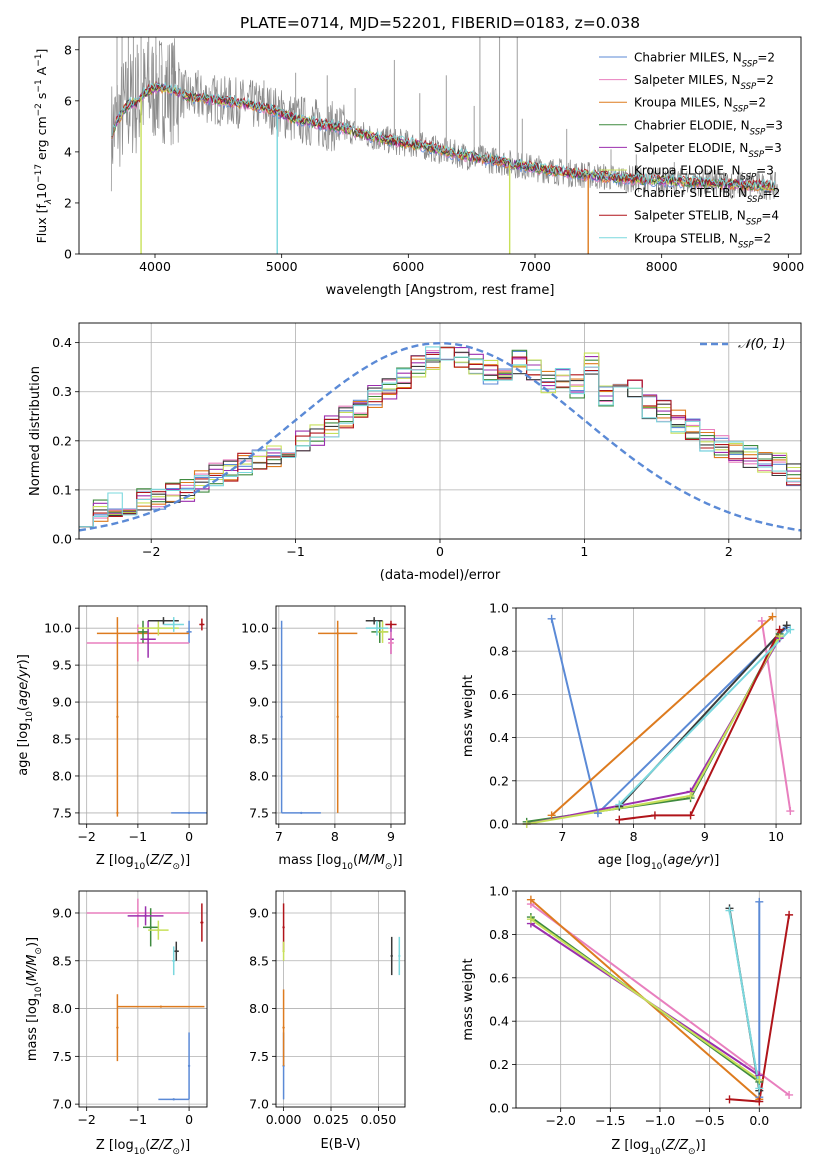 The image size is (819, 1170). What do you see at coordinates (584, 551) in the screenshot?
I see `x-tick-label: 1` at bounding box center [584, 551].